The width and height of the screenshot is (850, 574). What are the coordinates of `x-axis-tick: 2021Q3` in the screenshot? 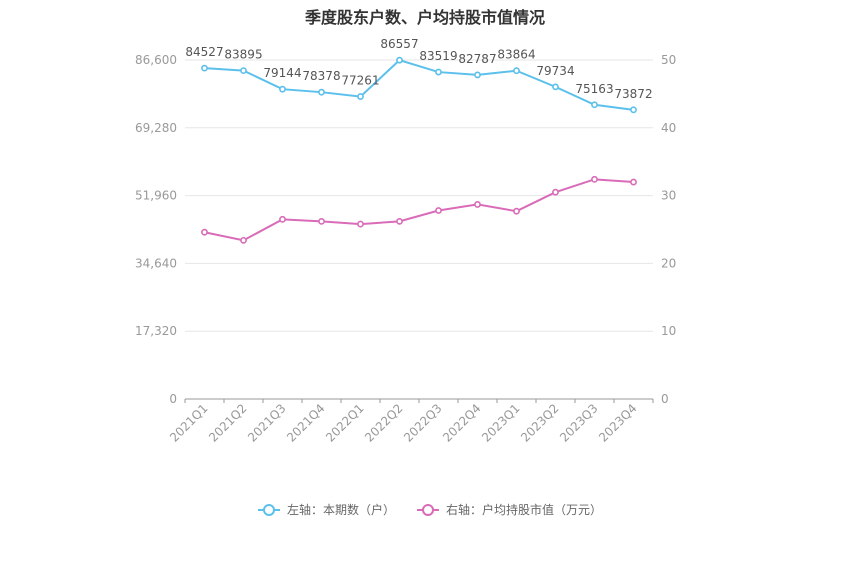 It's located at (267, 423).